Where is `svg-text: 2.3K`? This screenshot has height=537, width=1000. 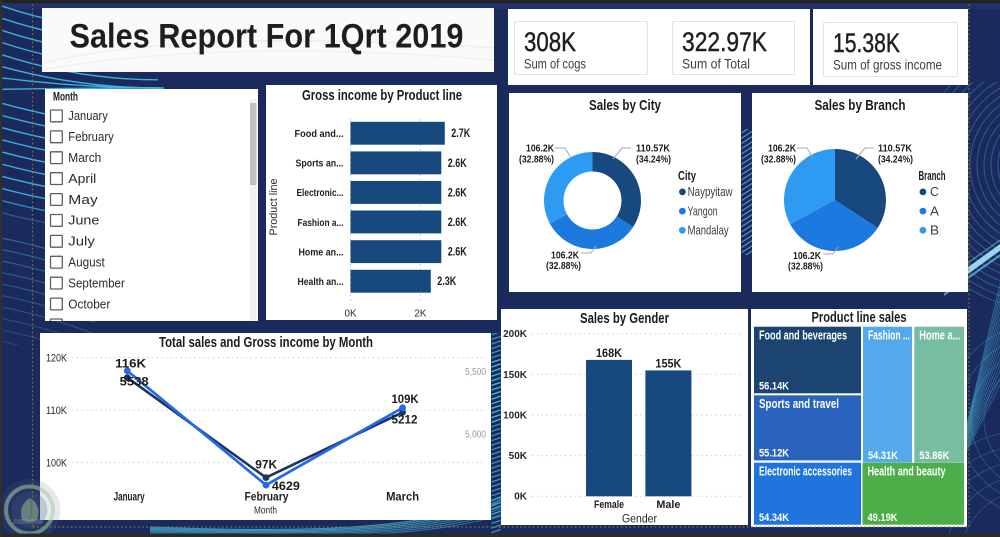 svg-text: 2.3K is located at coordinates (447, 282).